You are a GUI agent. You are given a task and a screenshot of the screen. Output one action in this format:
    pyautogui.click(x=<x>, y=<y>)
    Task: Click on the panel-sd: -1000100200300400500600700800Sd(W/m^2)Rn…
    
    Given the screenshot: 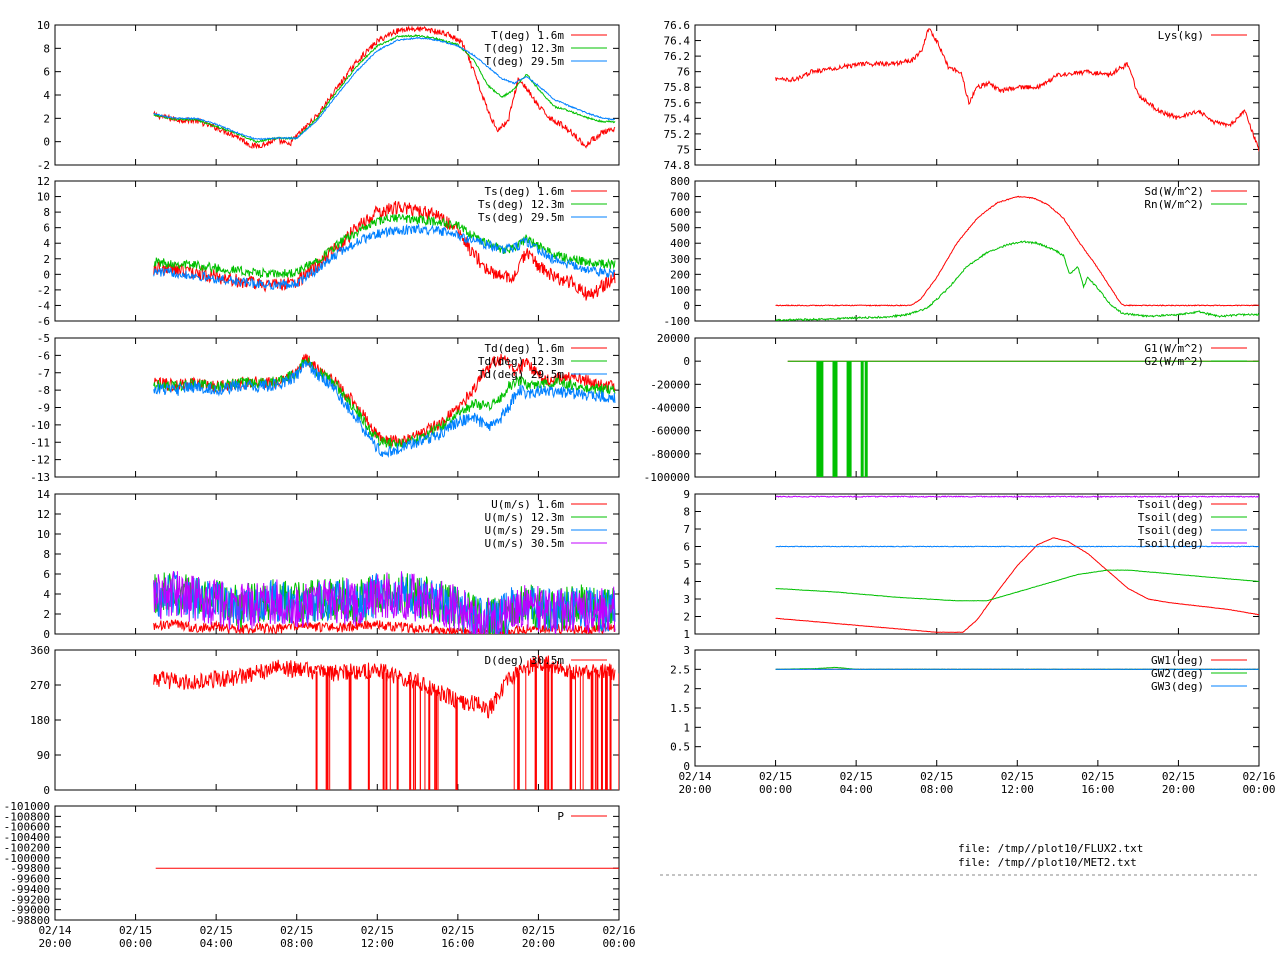 What is the action you would take?
    pyautogui.click(x=962, y=251)
    